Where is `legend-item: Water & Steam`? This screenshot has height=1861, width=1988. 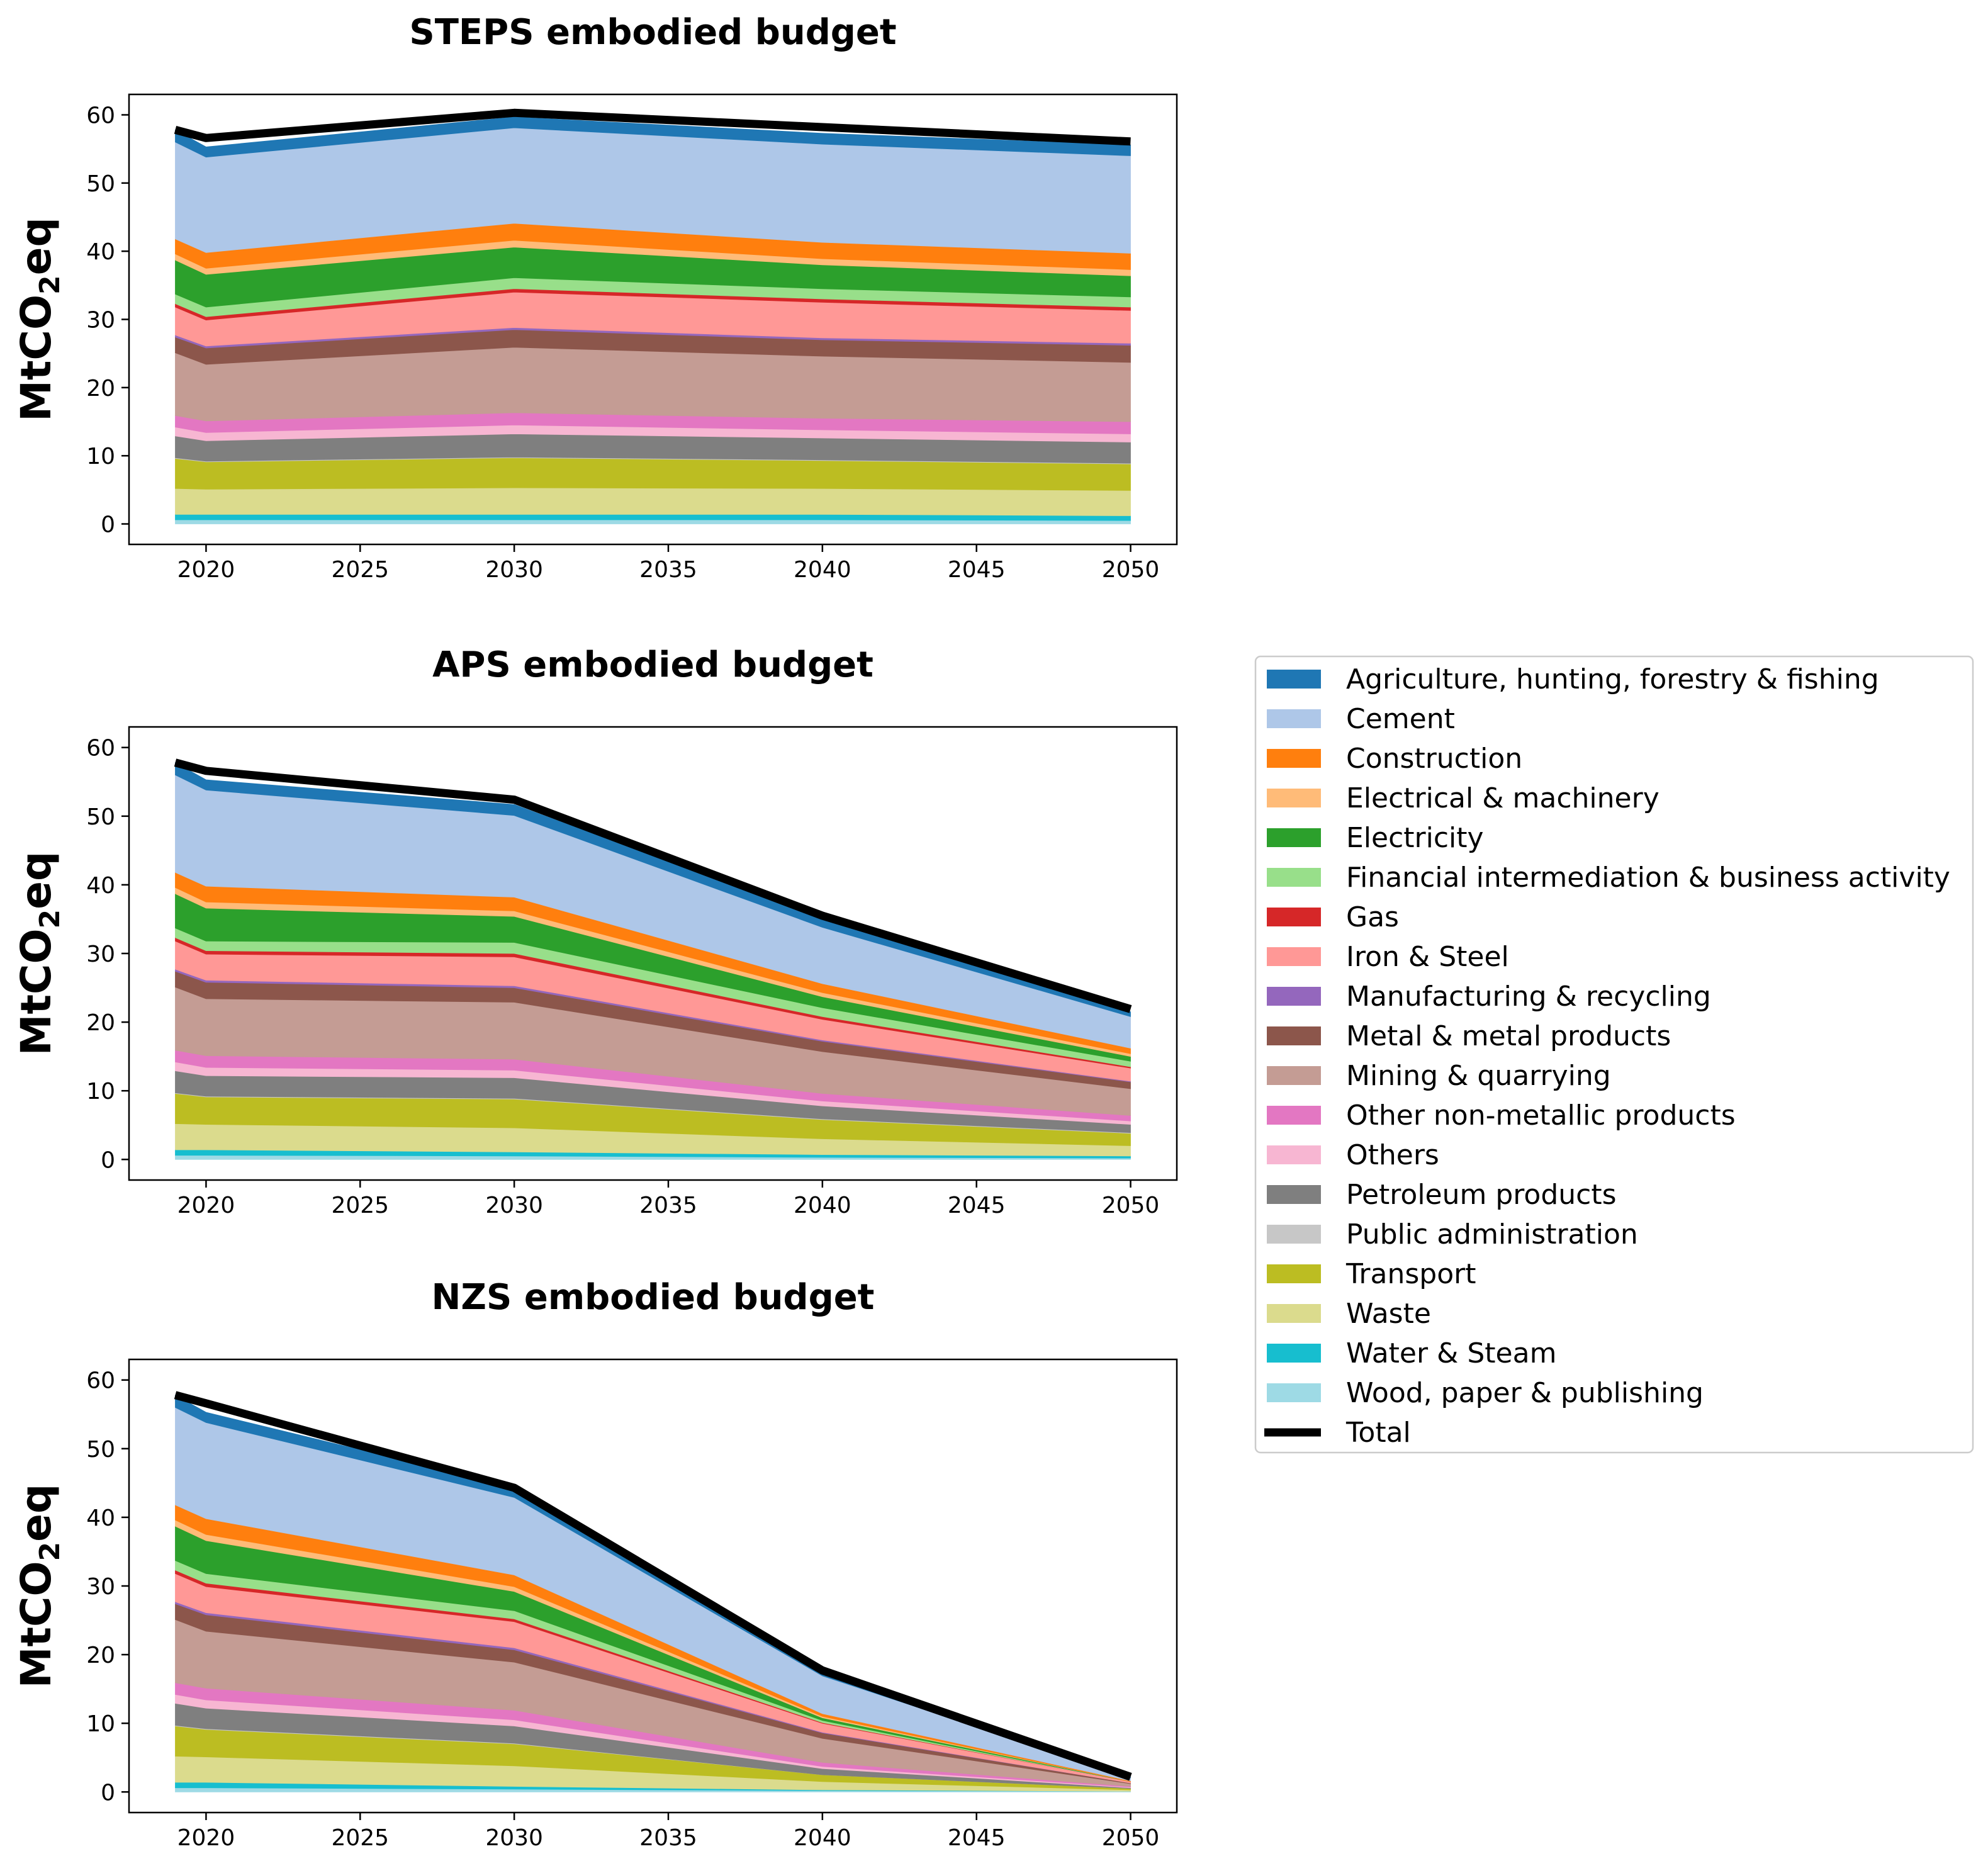
legend-item: Water & Steam is located at coordinates (1411, 1353).